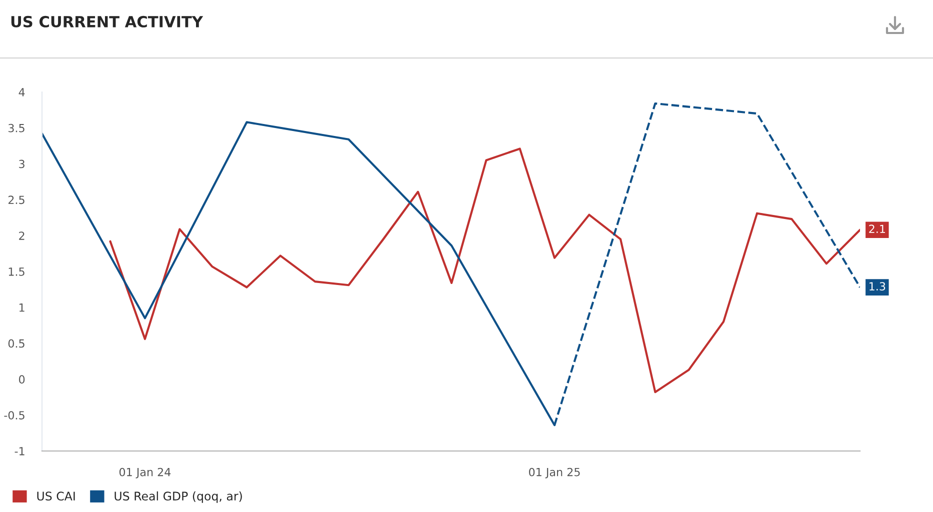  What do you see at coordinates (178, 497) in the screenshot?
I see `legend-label: US Real GDP (qoq, ar)` at bounding box center [178, 497].